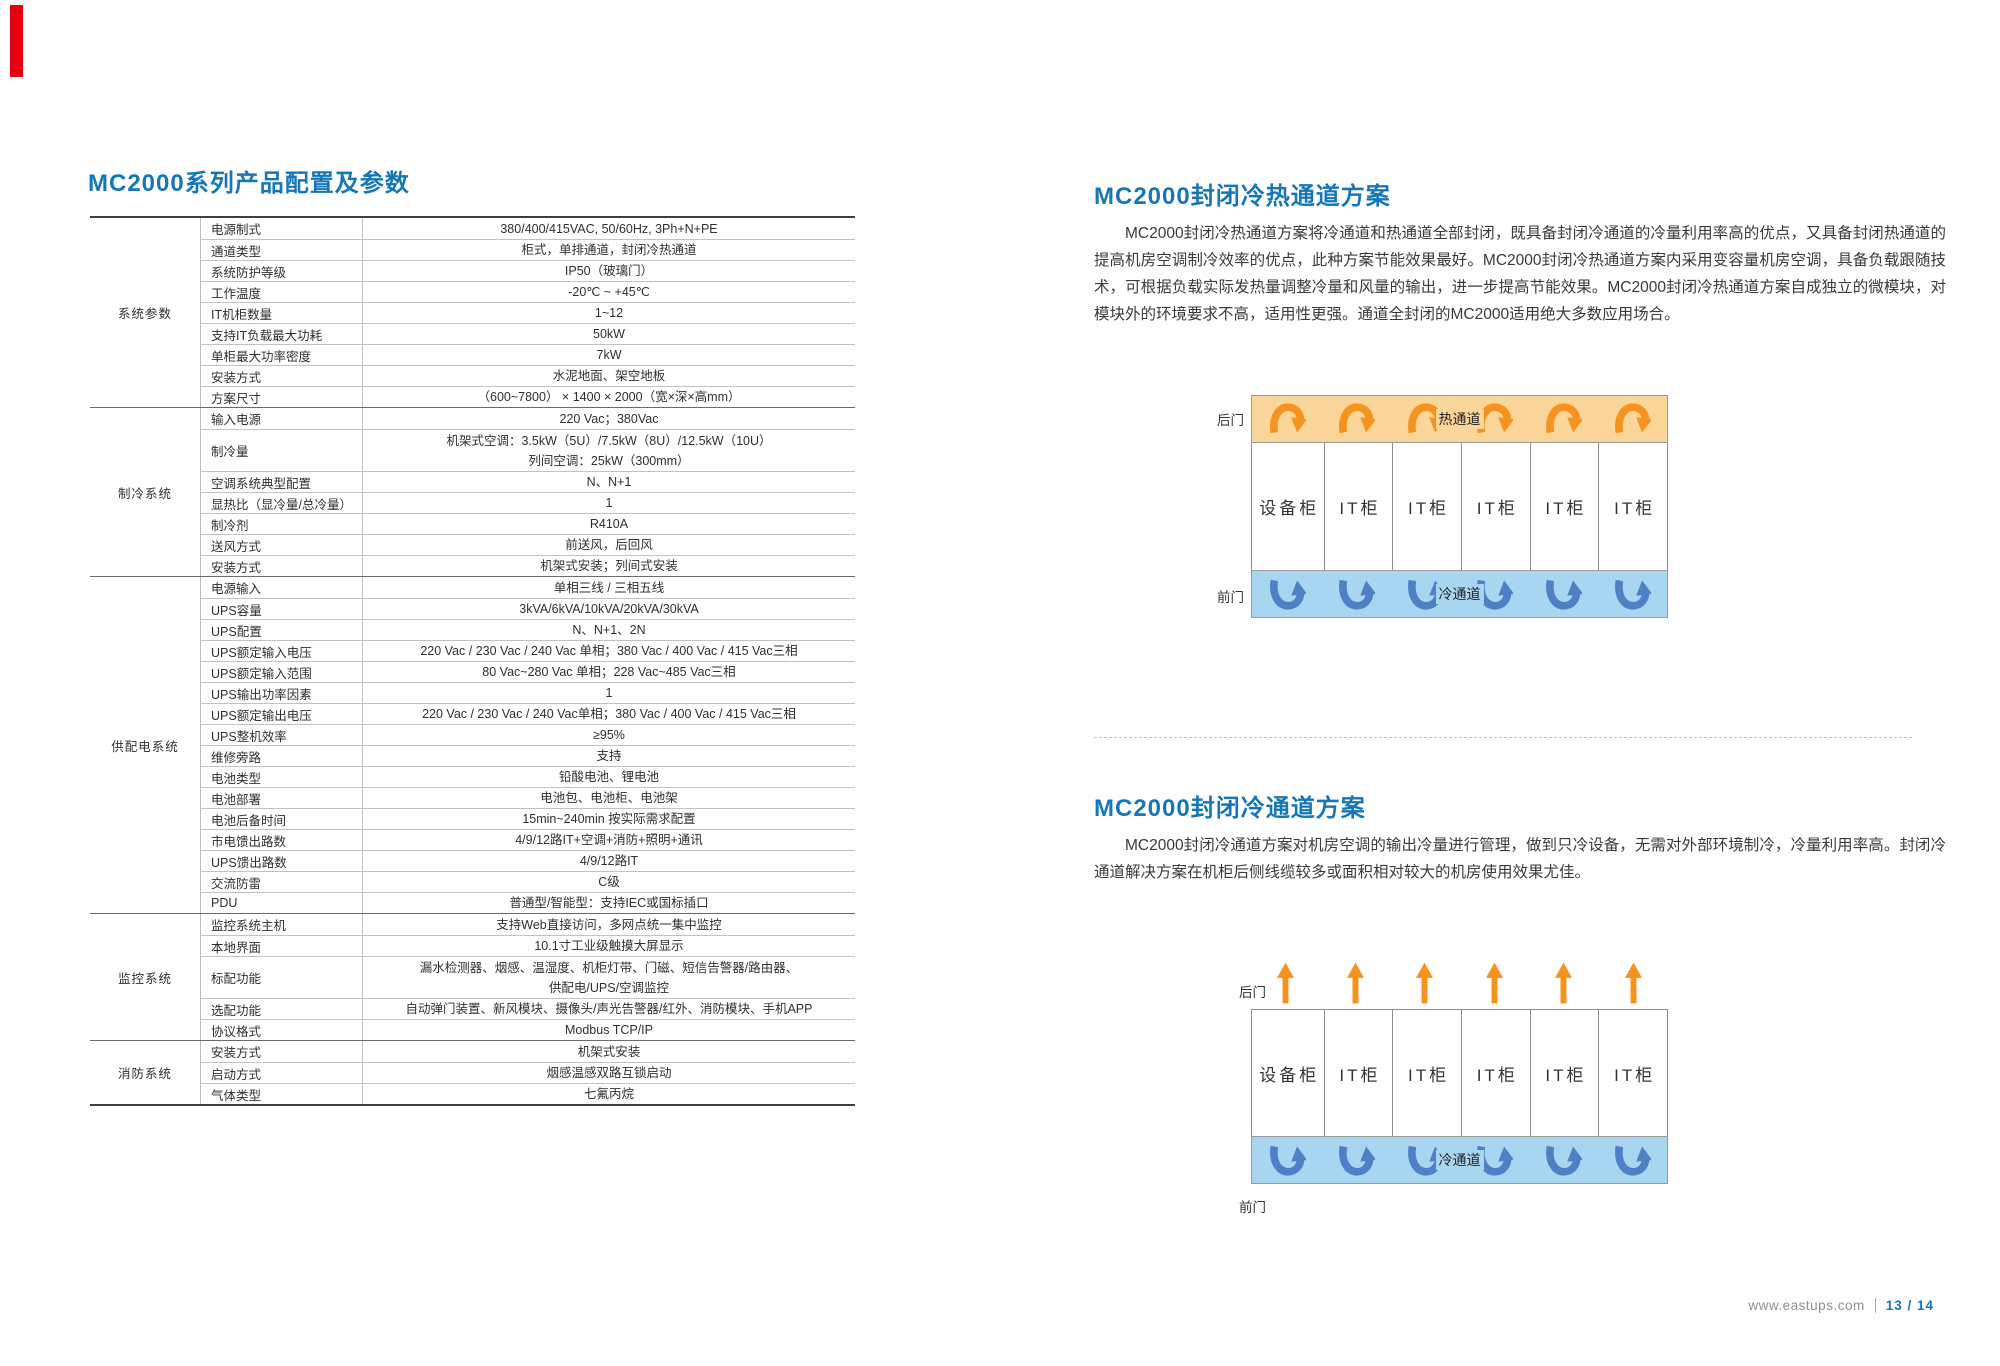 This screenshot has width=2000, height=1366. I want to click on table-row: 市电馈出路数 4/9/12路IT+空调+消防+照明+通讯, so click(528, 839).